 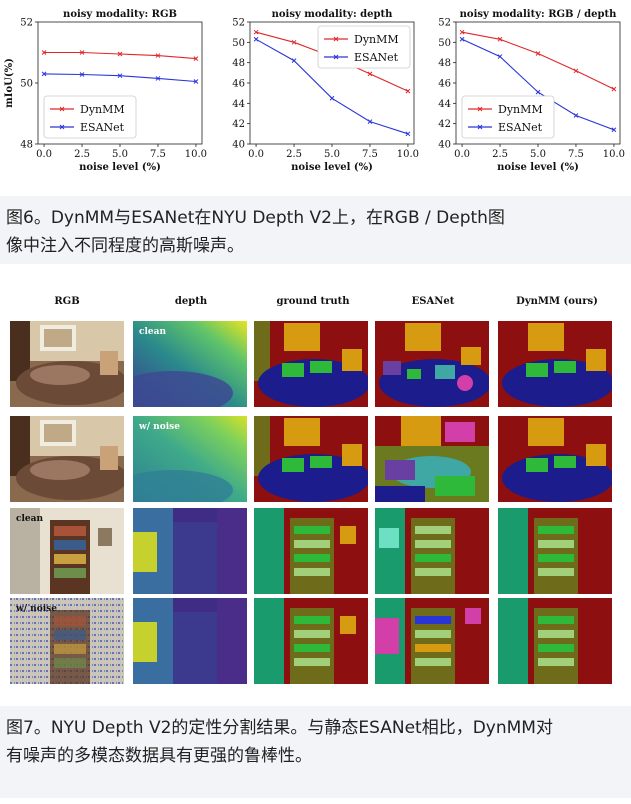 What do you see at coordinates (432, 641) in the screenshot?
I see `image-esanet-bookshelf-noisy` at bounding box center [432, 641].